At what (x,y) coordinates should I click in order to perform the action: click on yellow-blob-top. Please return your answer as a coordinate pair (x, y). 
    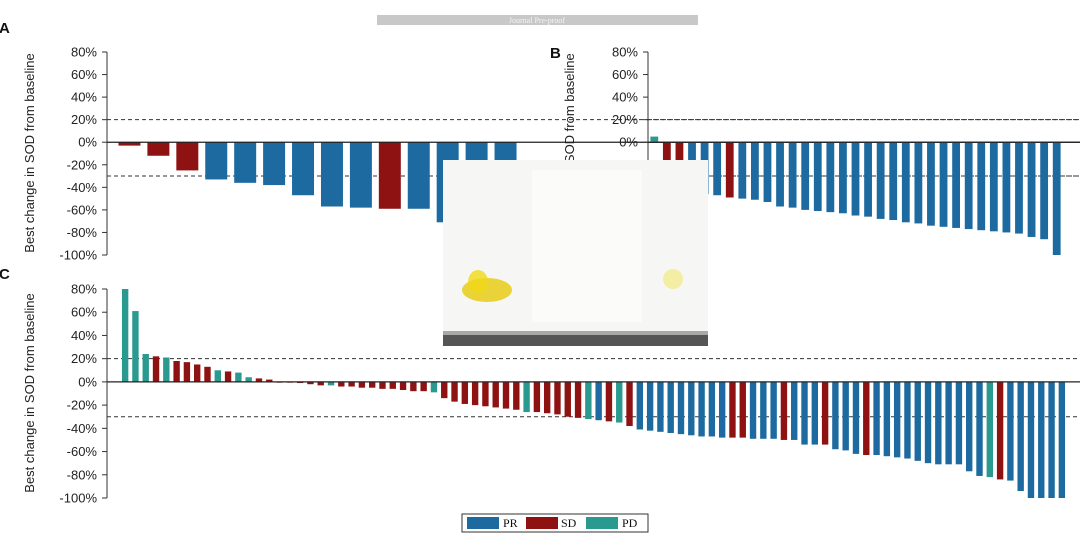
    Looking at the image, I should click on (478, 282).